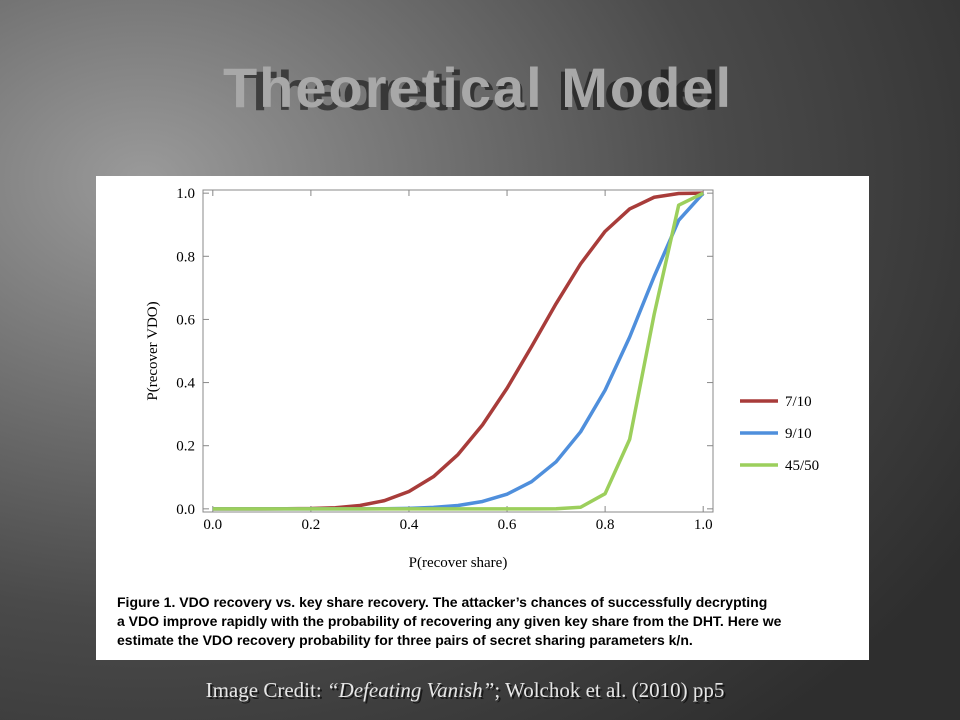  What do you see at coordinates (507, 525) in the screenshot?
I see `x-tick-label: 0.6` at bounding box center [507, 525].